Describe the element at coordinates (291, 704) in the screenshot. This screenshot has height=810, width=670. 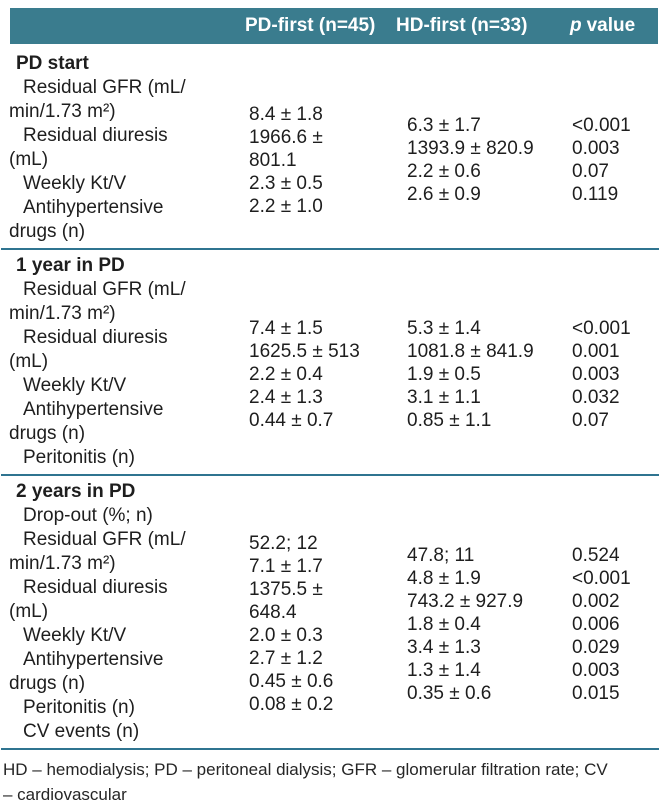
I see `pd-value: 0.08 ± 0.2` at that location.